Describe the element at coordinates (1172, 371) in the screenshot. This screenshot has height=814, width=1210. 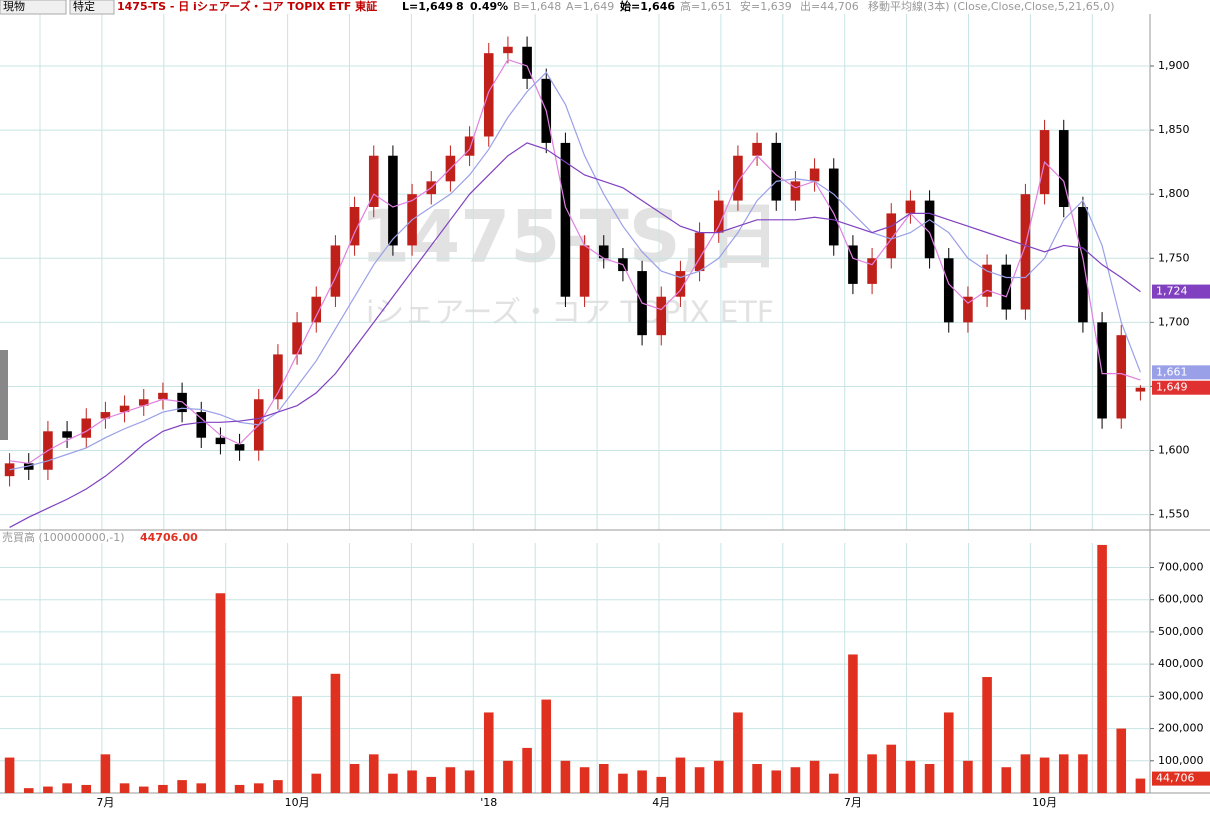
I see `last-value-label: 1,661` at that location.